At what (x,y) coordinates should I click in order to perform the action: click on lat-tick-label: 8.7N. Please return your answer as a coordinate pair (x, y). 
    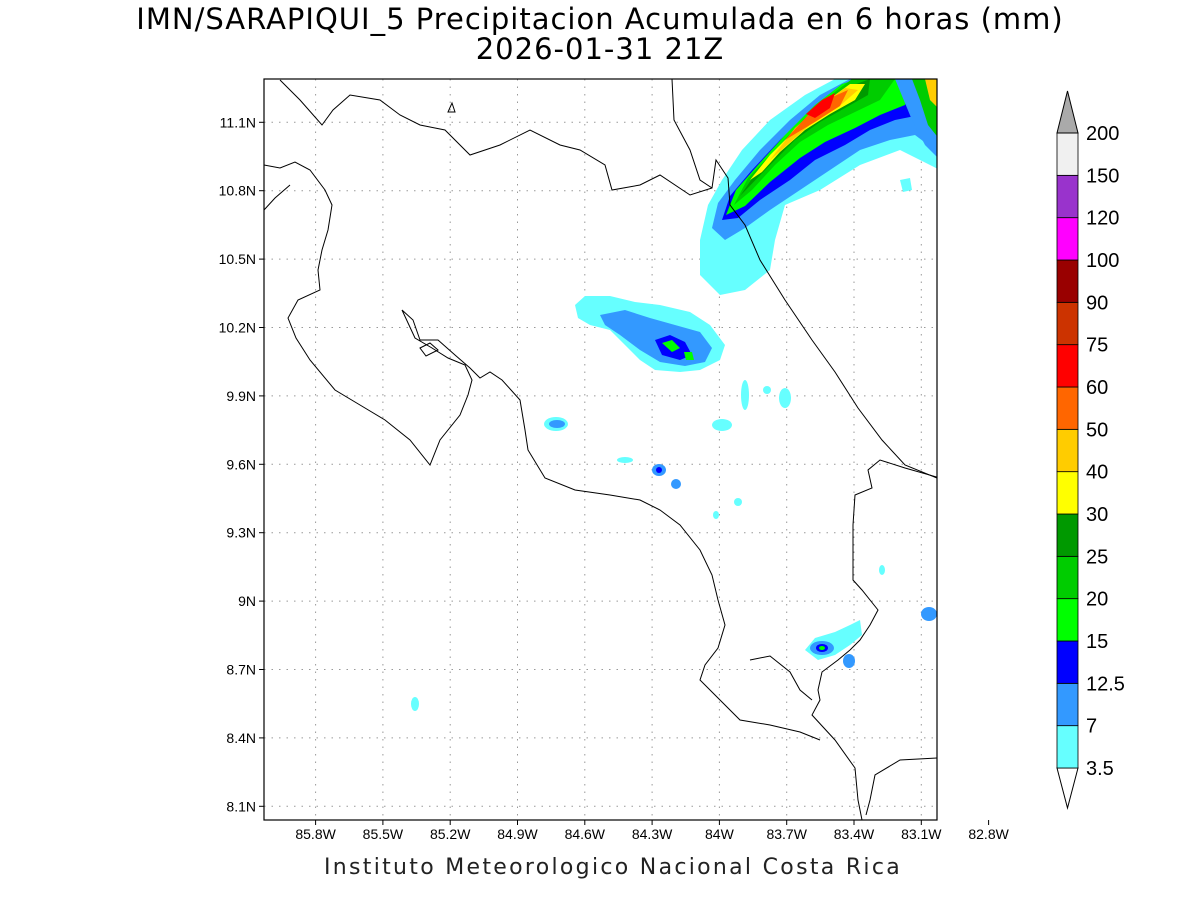
    Looking at the image, I should click on (241, 670).